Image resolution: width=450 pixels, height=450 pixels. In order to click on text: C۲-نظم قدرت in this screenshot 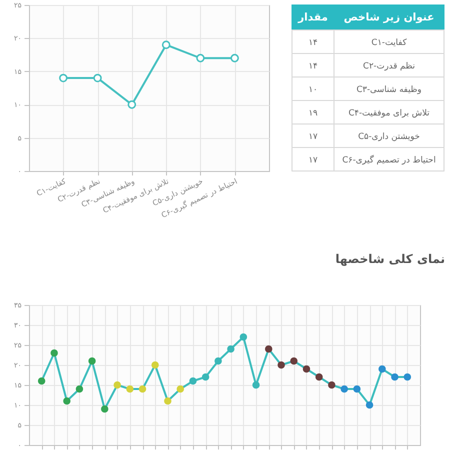, I will do `click(389, 66)`.